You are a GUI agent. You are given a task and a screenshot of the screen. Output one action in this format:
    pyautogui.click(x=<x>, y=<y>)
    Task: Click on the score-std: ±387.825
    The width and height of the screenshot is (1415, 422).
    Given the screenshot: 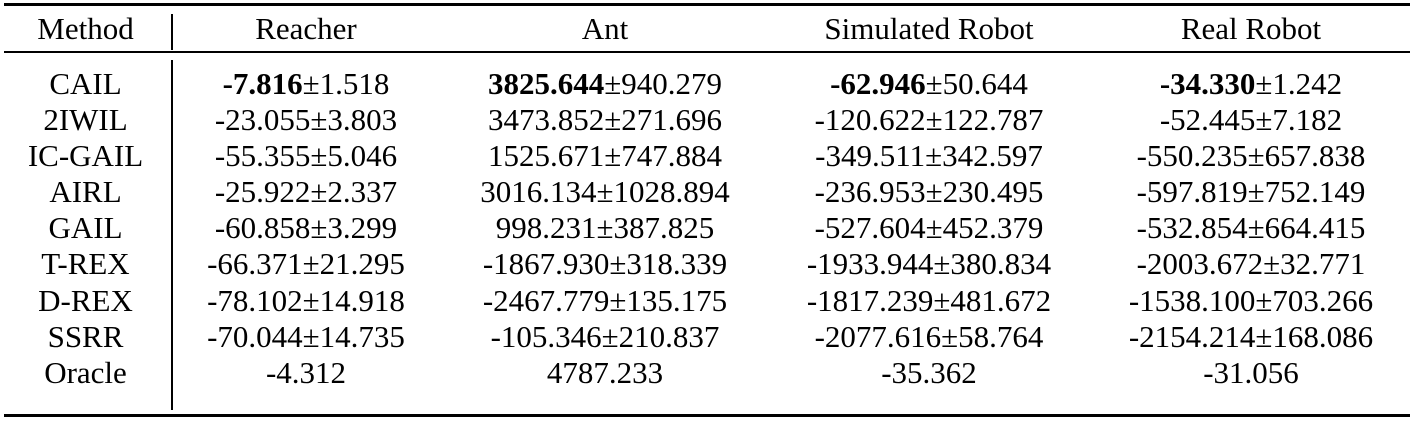 What is the action you would take?
    pyautogui.click(x=655, y=227)
    